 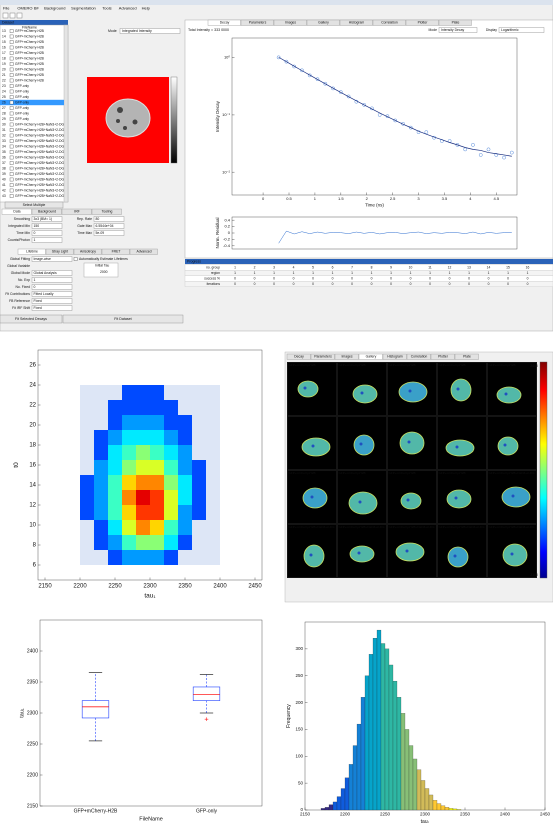 What do you see at coordinates (106, 8) in the screenshot?
I see `menu-item: Tools` at bounding box center [106, 8].